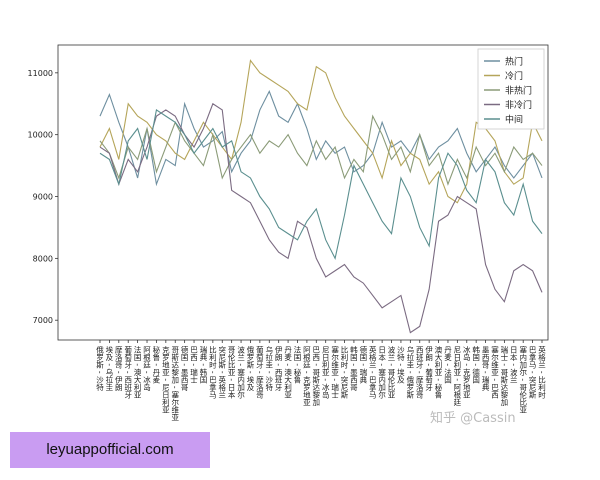 This screenshot has height=480, width=600. What do you see at coordinates (118, 368) in the screenshot?
I see `x-tick-label: 摩洛哥 - 伊朗` at bounding box center [118, 368].